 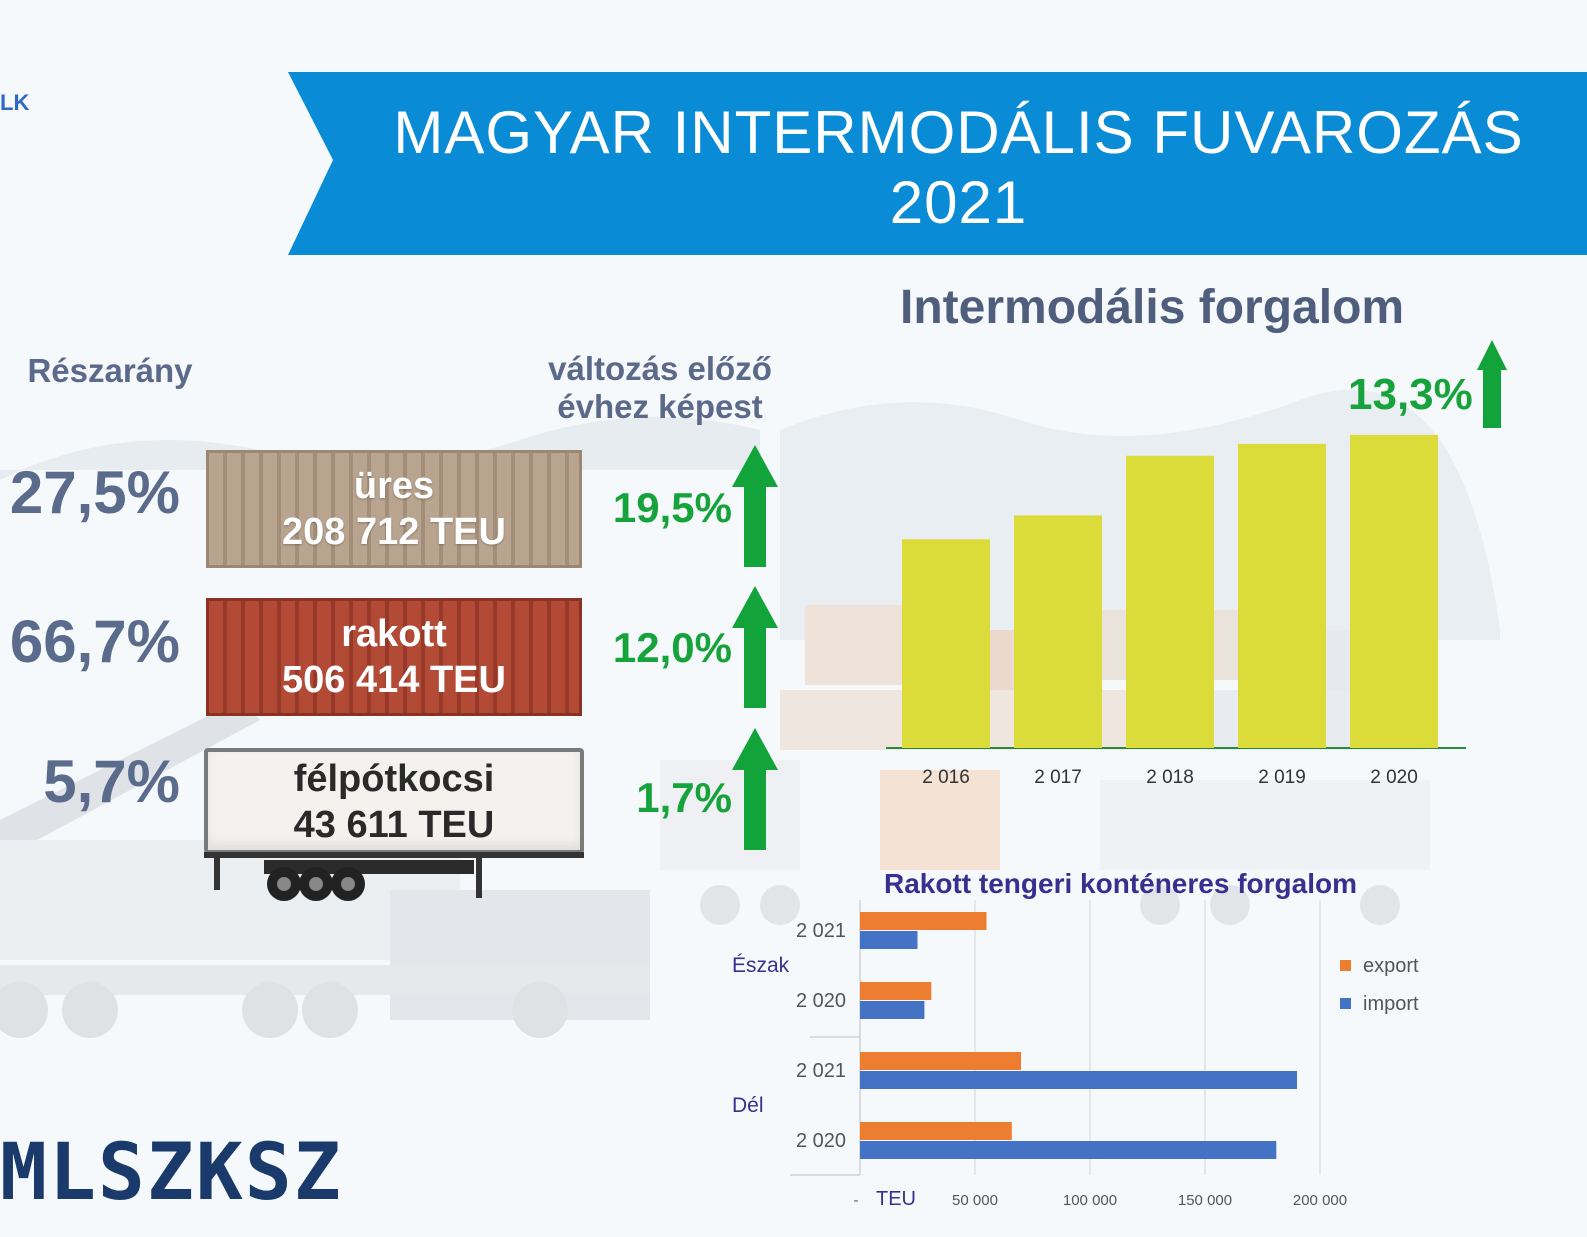 What do you see at coordinates (110, 370) in the screenshot?
I see `share-heading: Részarány` at bounding box center [110, 370].